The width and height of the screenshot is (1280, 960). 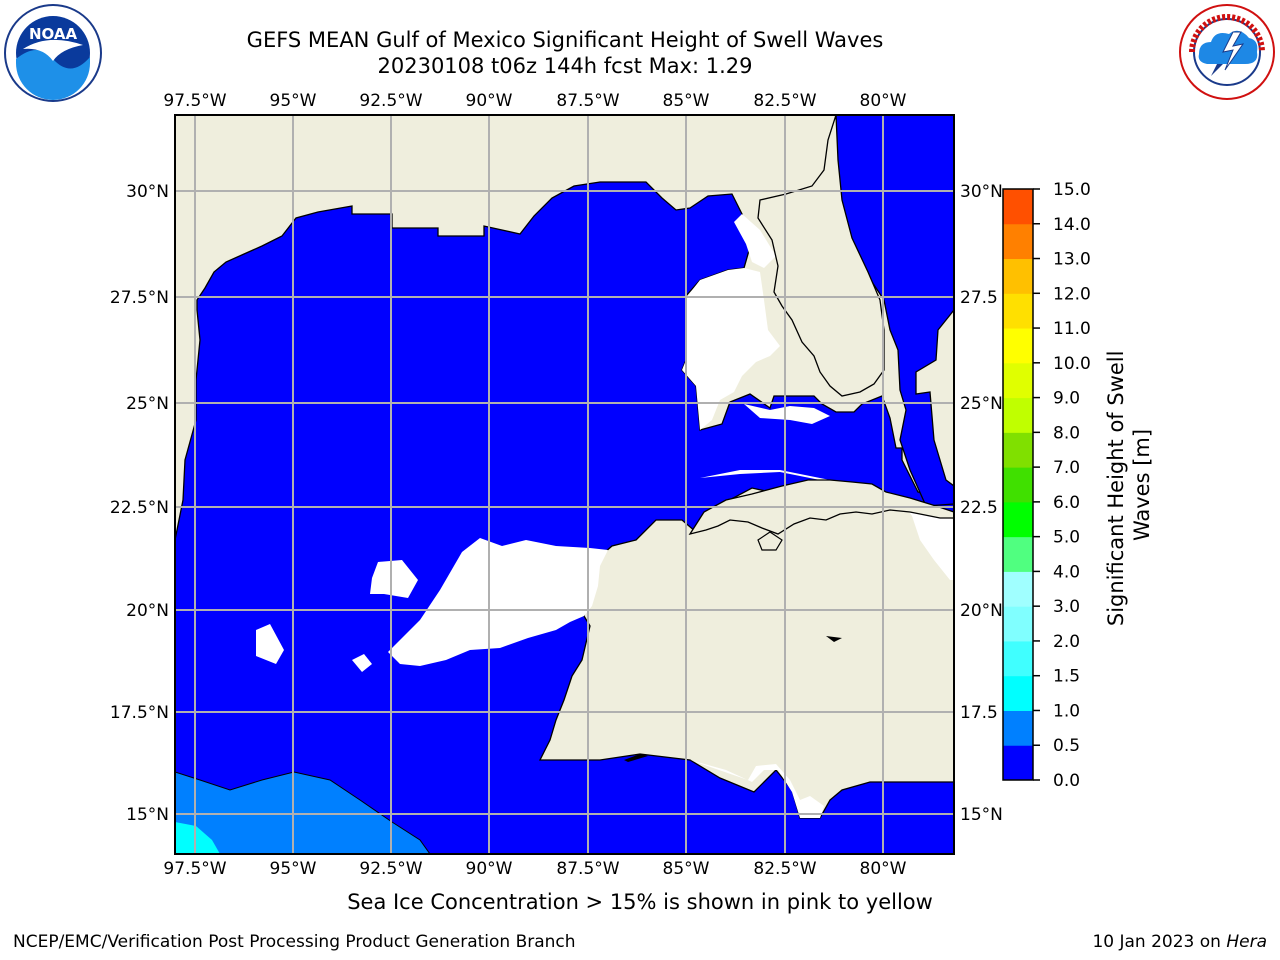 What do you see at coordinates (1129, 485) in the screenshot?
I see `colorbar-label: Significant Height of Swell Waves [m]` at bounding box center [1129, 485].